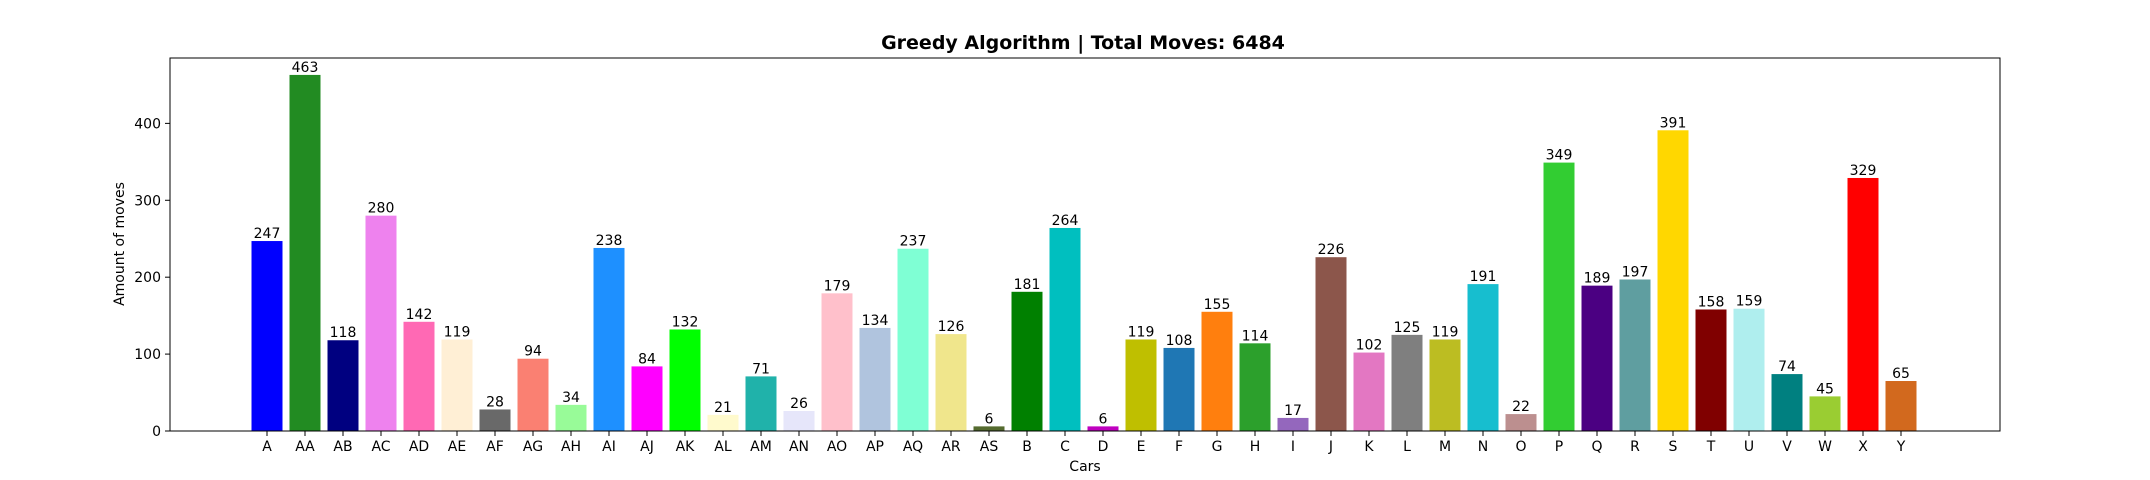 Image resolution: width=2150 pixels, height=480 pixels. What do you see at coordinates (723, 408) in the screenshot?
I see `data-label-al: 21` at bounding box center [723, 408].